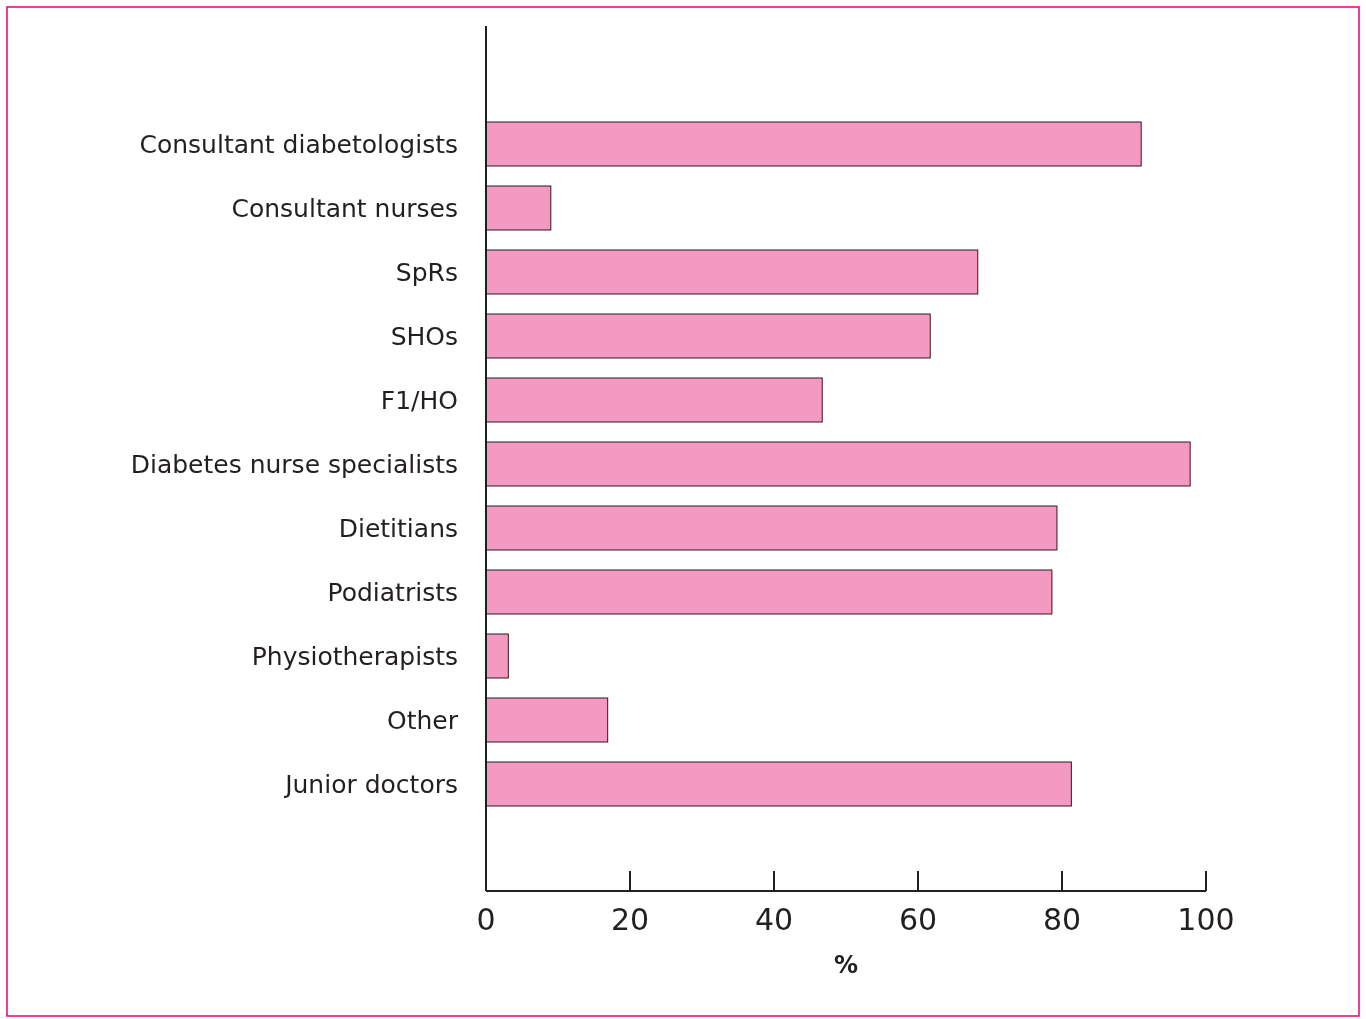  Describe the element at coordinates (423, 720) in the screenshot. I see `y-tick-label: Other` at that location.